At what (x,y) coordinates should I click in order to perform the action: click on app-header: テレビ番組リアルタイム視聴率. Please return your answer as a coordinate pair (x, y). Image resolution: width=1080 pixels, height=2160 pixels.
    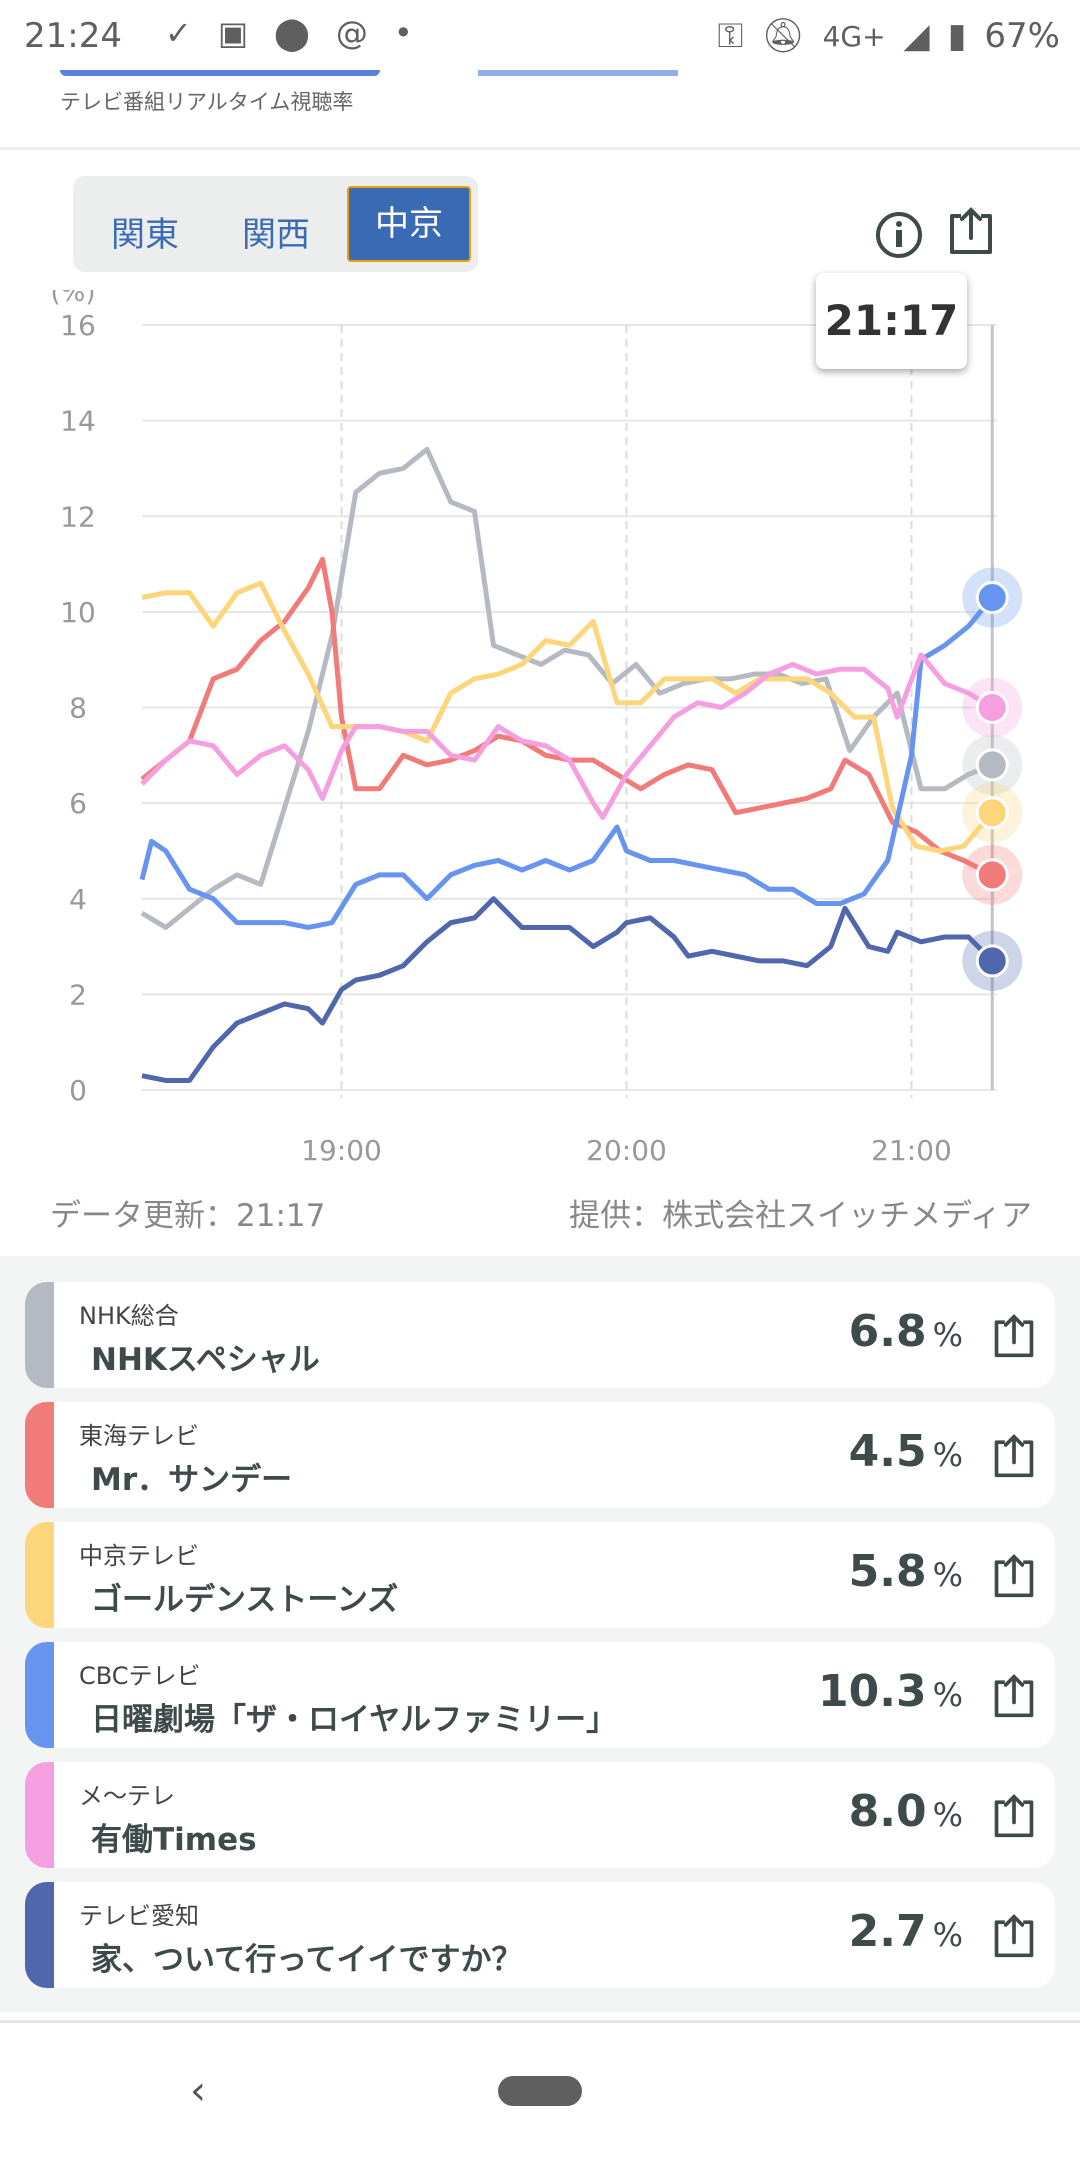
    Looking at the image, I should click on (540, 110).